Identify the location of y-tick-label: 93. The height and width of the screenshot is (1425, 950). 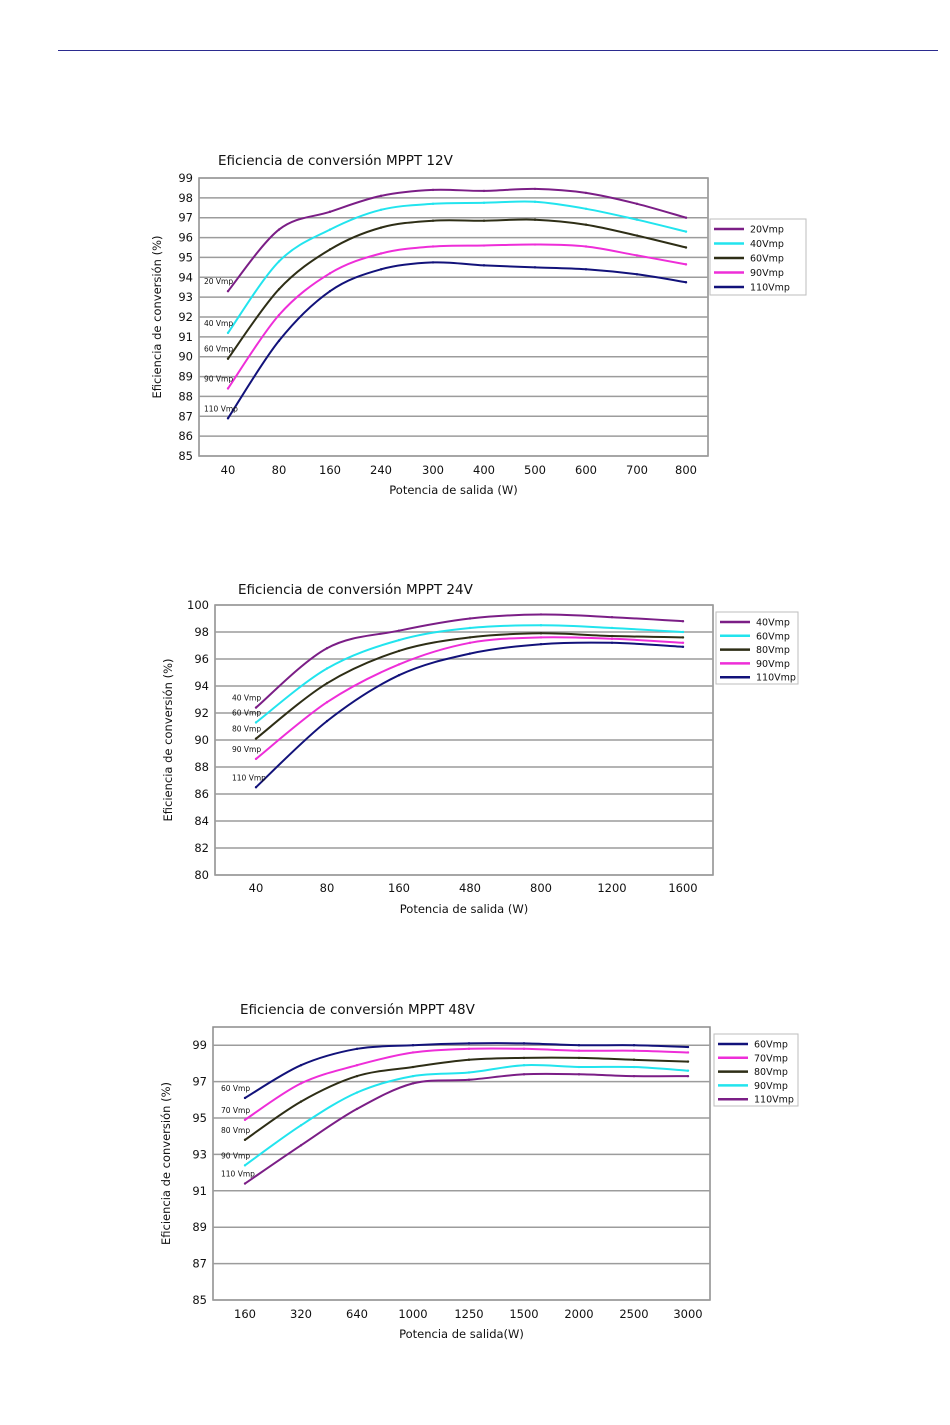
(185, 297).